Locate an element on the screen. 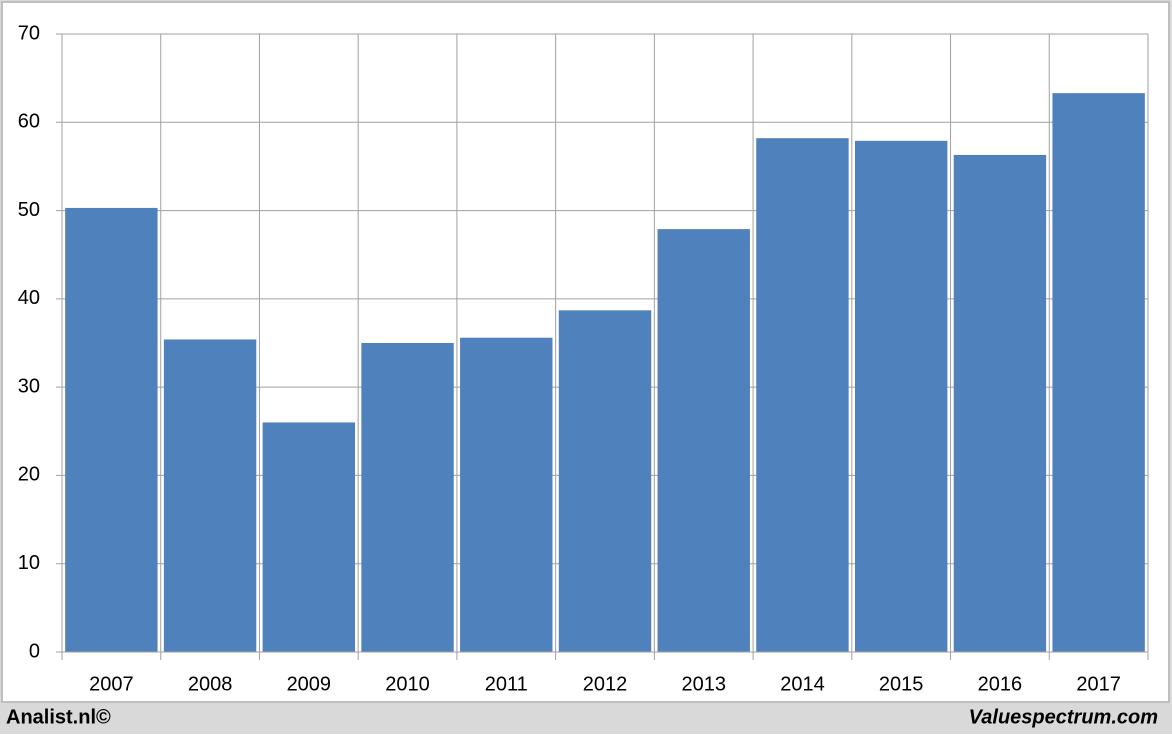 The image size is (1172, 739). y-tick-label: 30 is located at coordinates (29, 386).